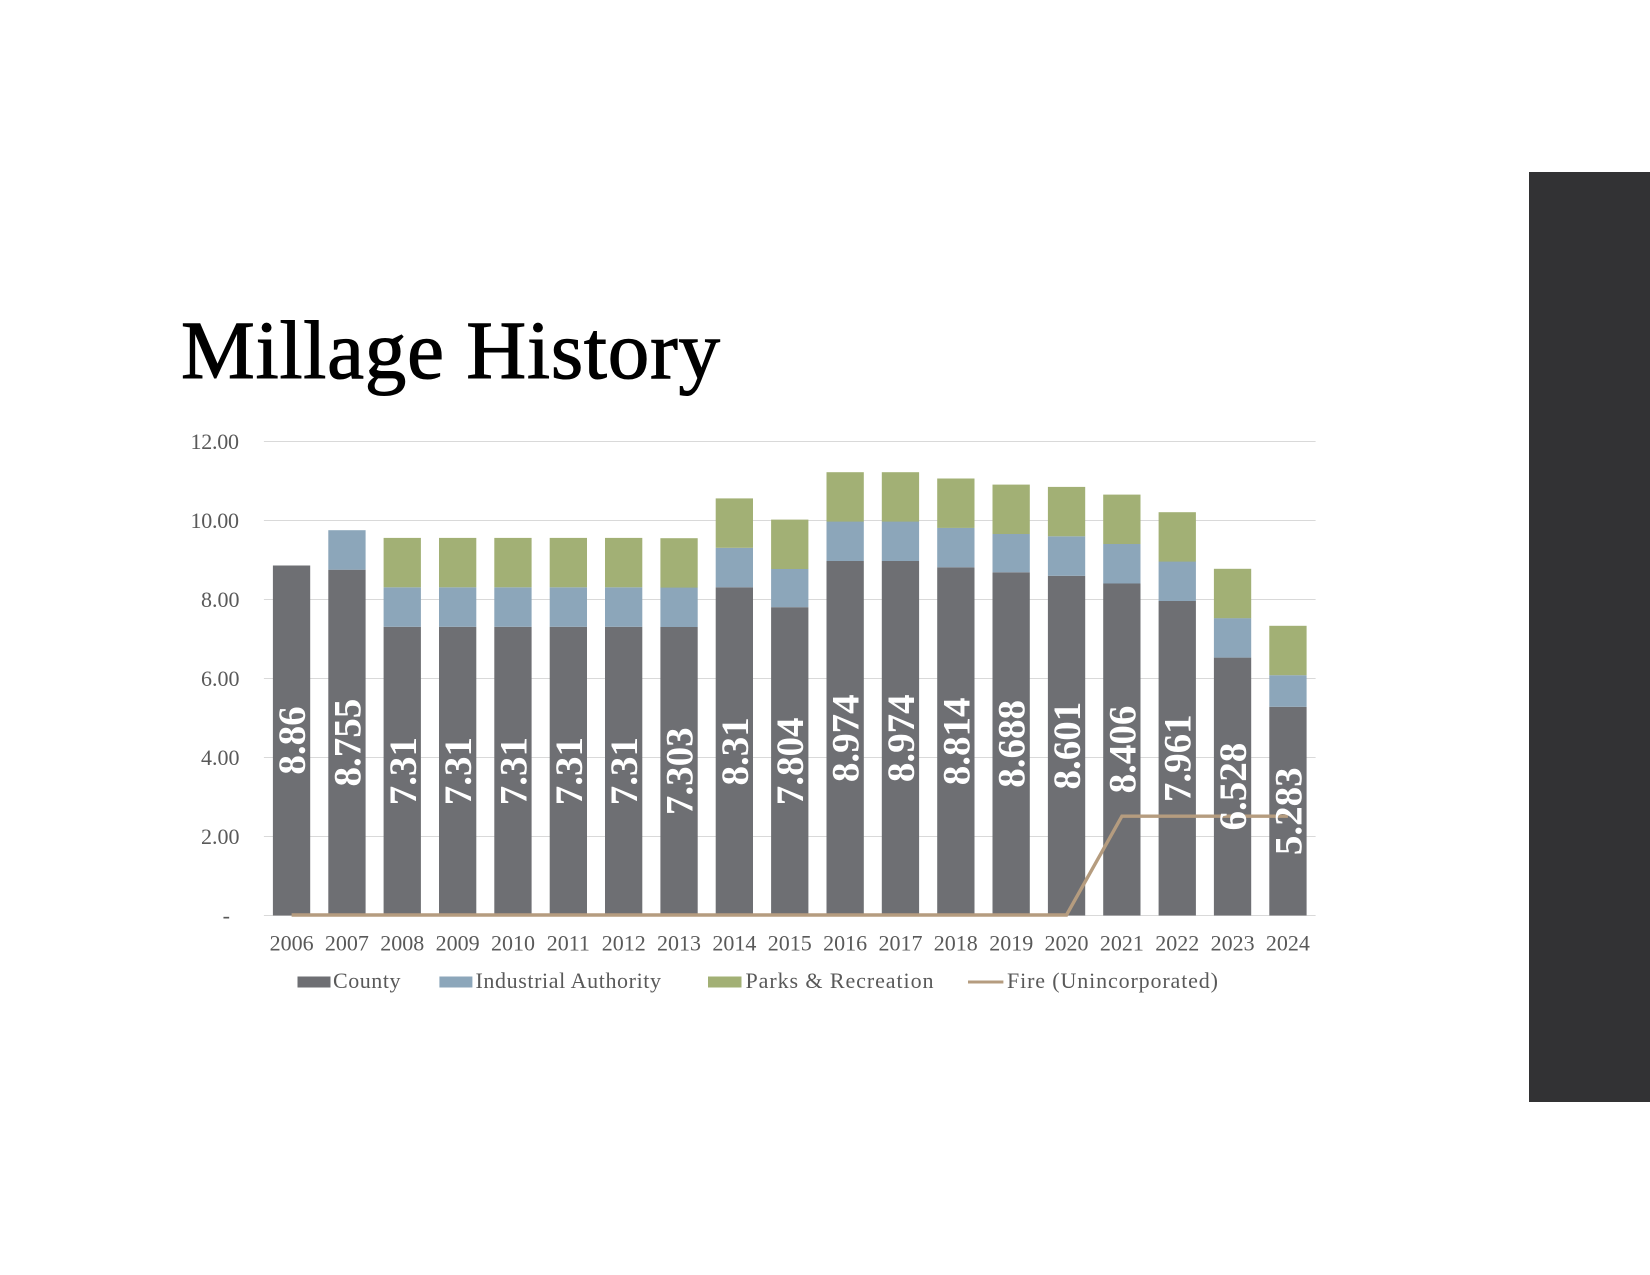 The height and width of the screenshot is (1275, 1650). Describe the element at coordinates (1012, 744) in the screenshot. I see `svg-text: 8.688` at that location.